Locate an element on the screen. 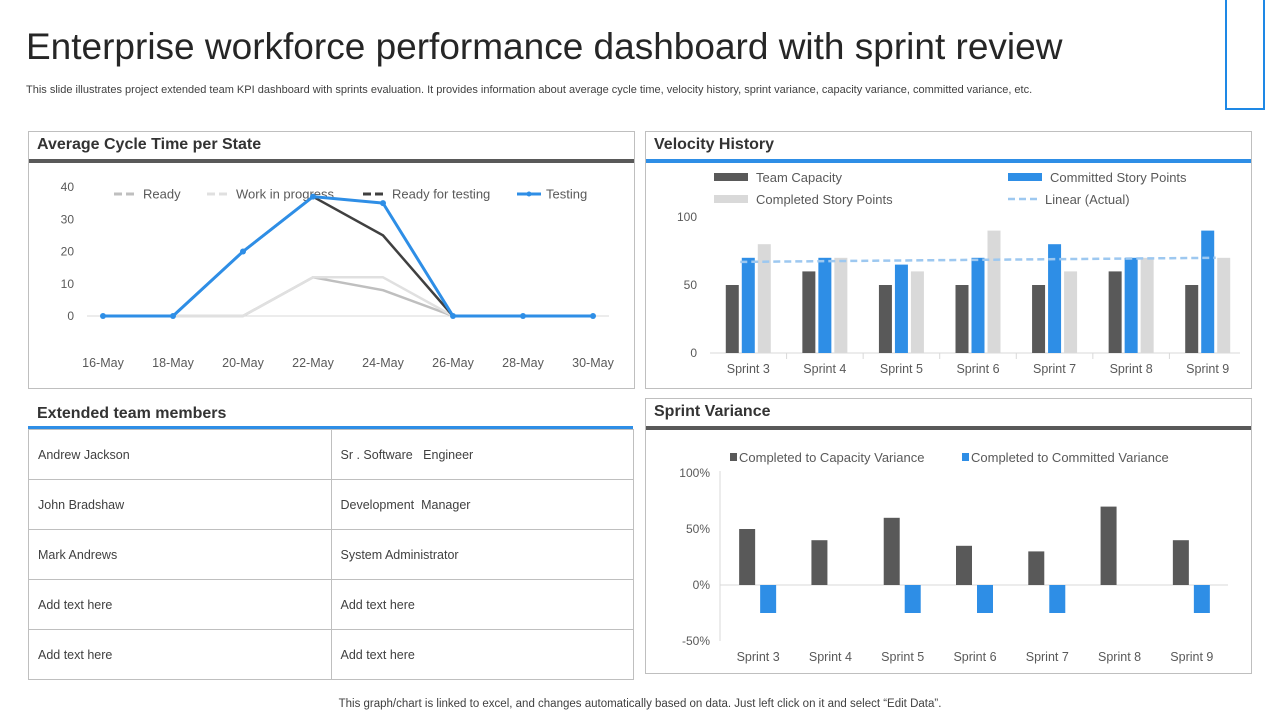 This screenshot has width=1280, height=720. y-tick-label: 50% is located at coordinates (698, 529).